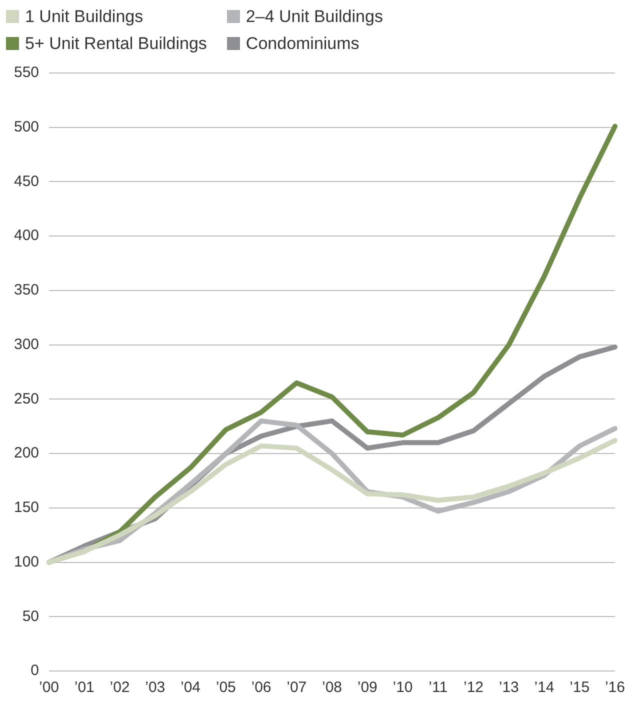 This screenshot has width=633, height=715. I want to click on legend-label: 2–4 Unit Buildings, so click(314, 16).